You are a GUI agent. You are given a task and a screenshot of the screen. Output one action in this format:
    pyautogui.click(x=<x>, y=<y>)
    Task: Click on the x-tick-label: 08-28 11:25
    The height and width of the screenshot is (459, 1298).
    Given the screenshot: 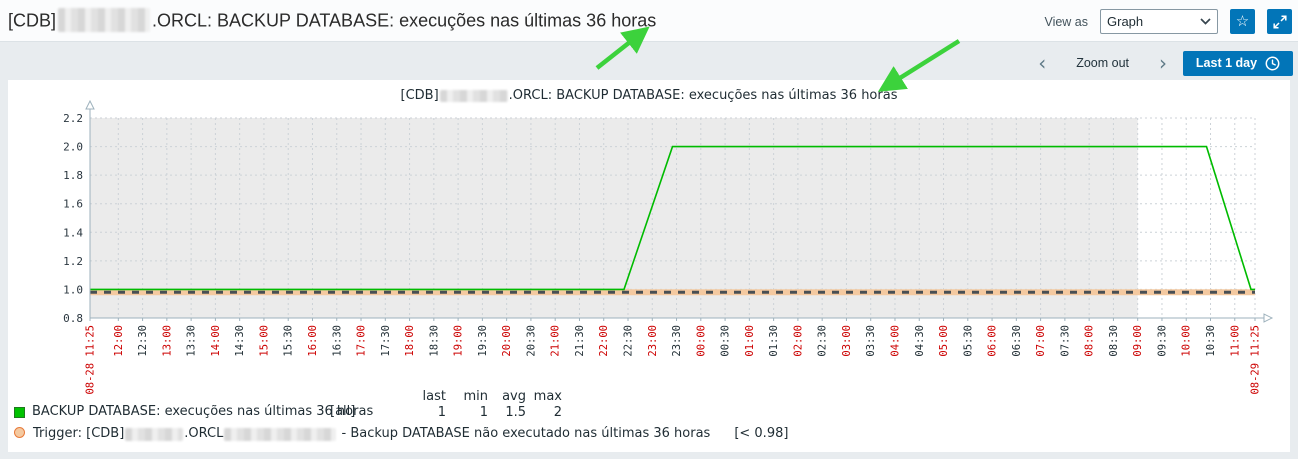 What is the action you would take?
    pyautogui.click(x=91, y=360)
    